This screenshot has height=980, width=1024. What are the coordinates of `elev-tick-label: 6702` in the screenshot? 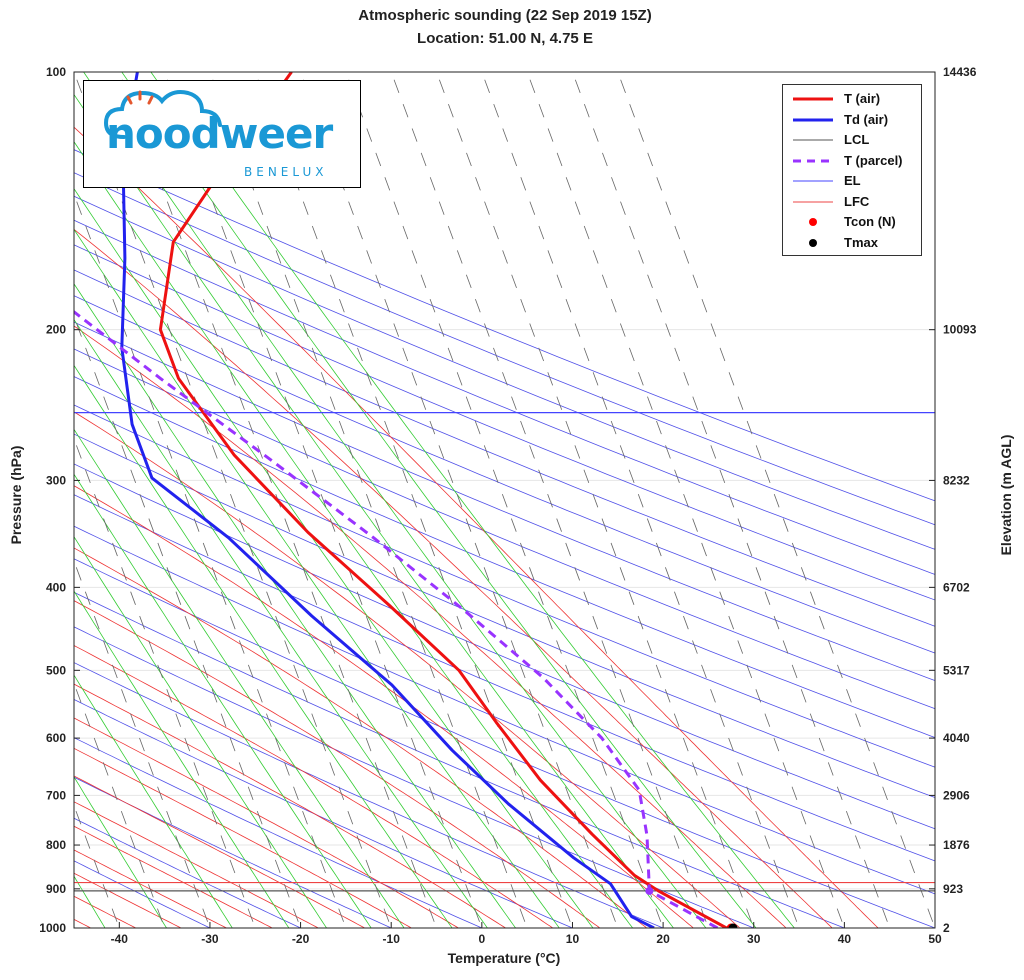 It's located at (956, 587).